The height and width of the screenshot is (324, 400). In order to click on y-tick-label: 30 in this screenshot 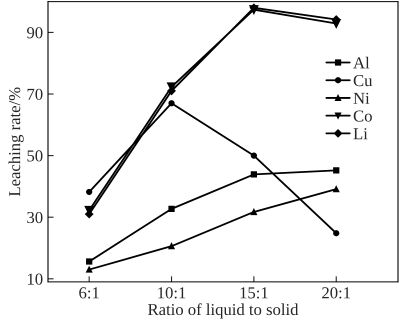, I will do `click(35, 218)`.